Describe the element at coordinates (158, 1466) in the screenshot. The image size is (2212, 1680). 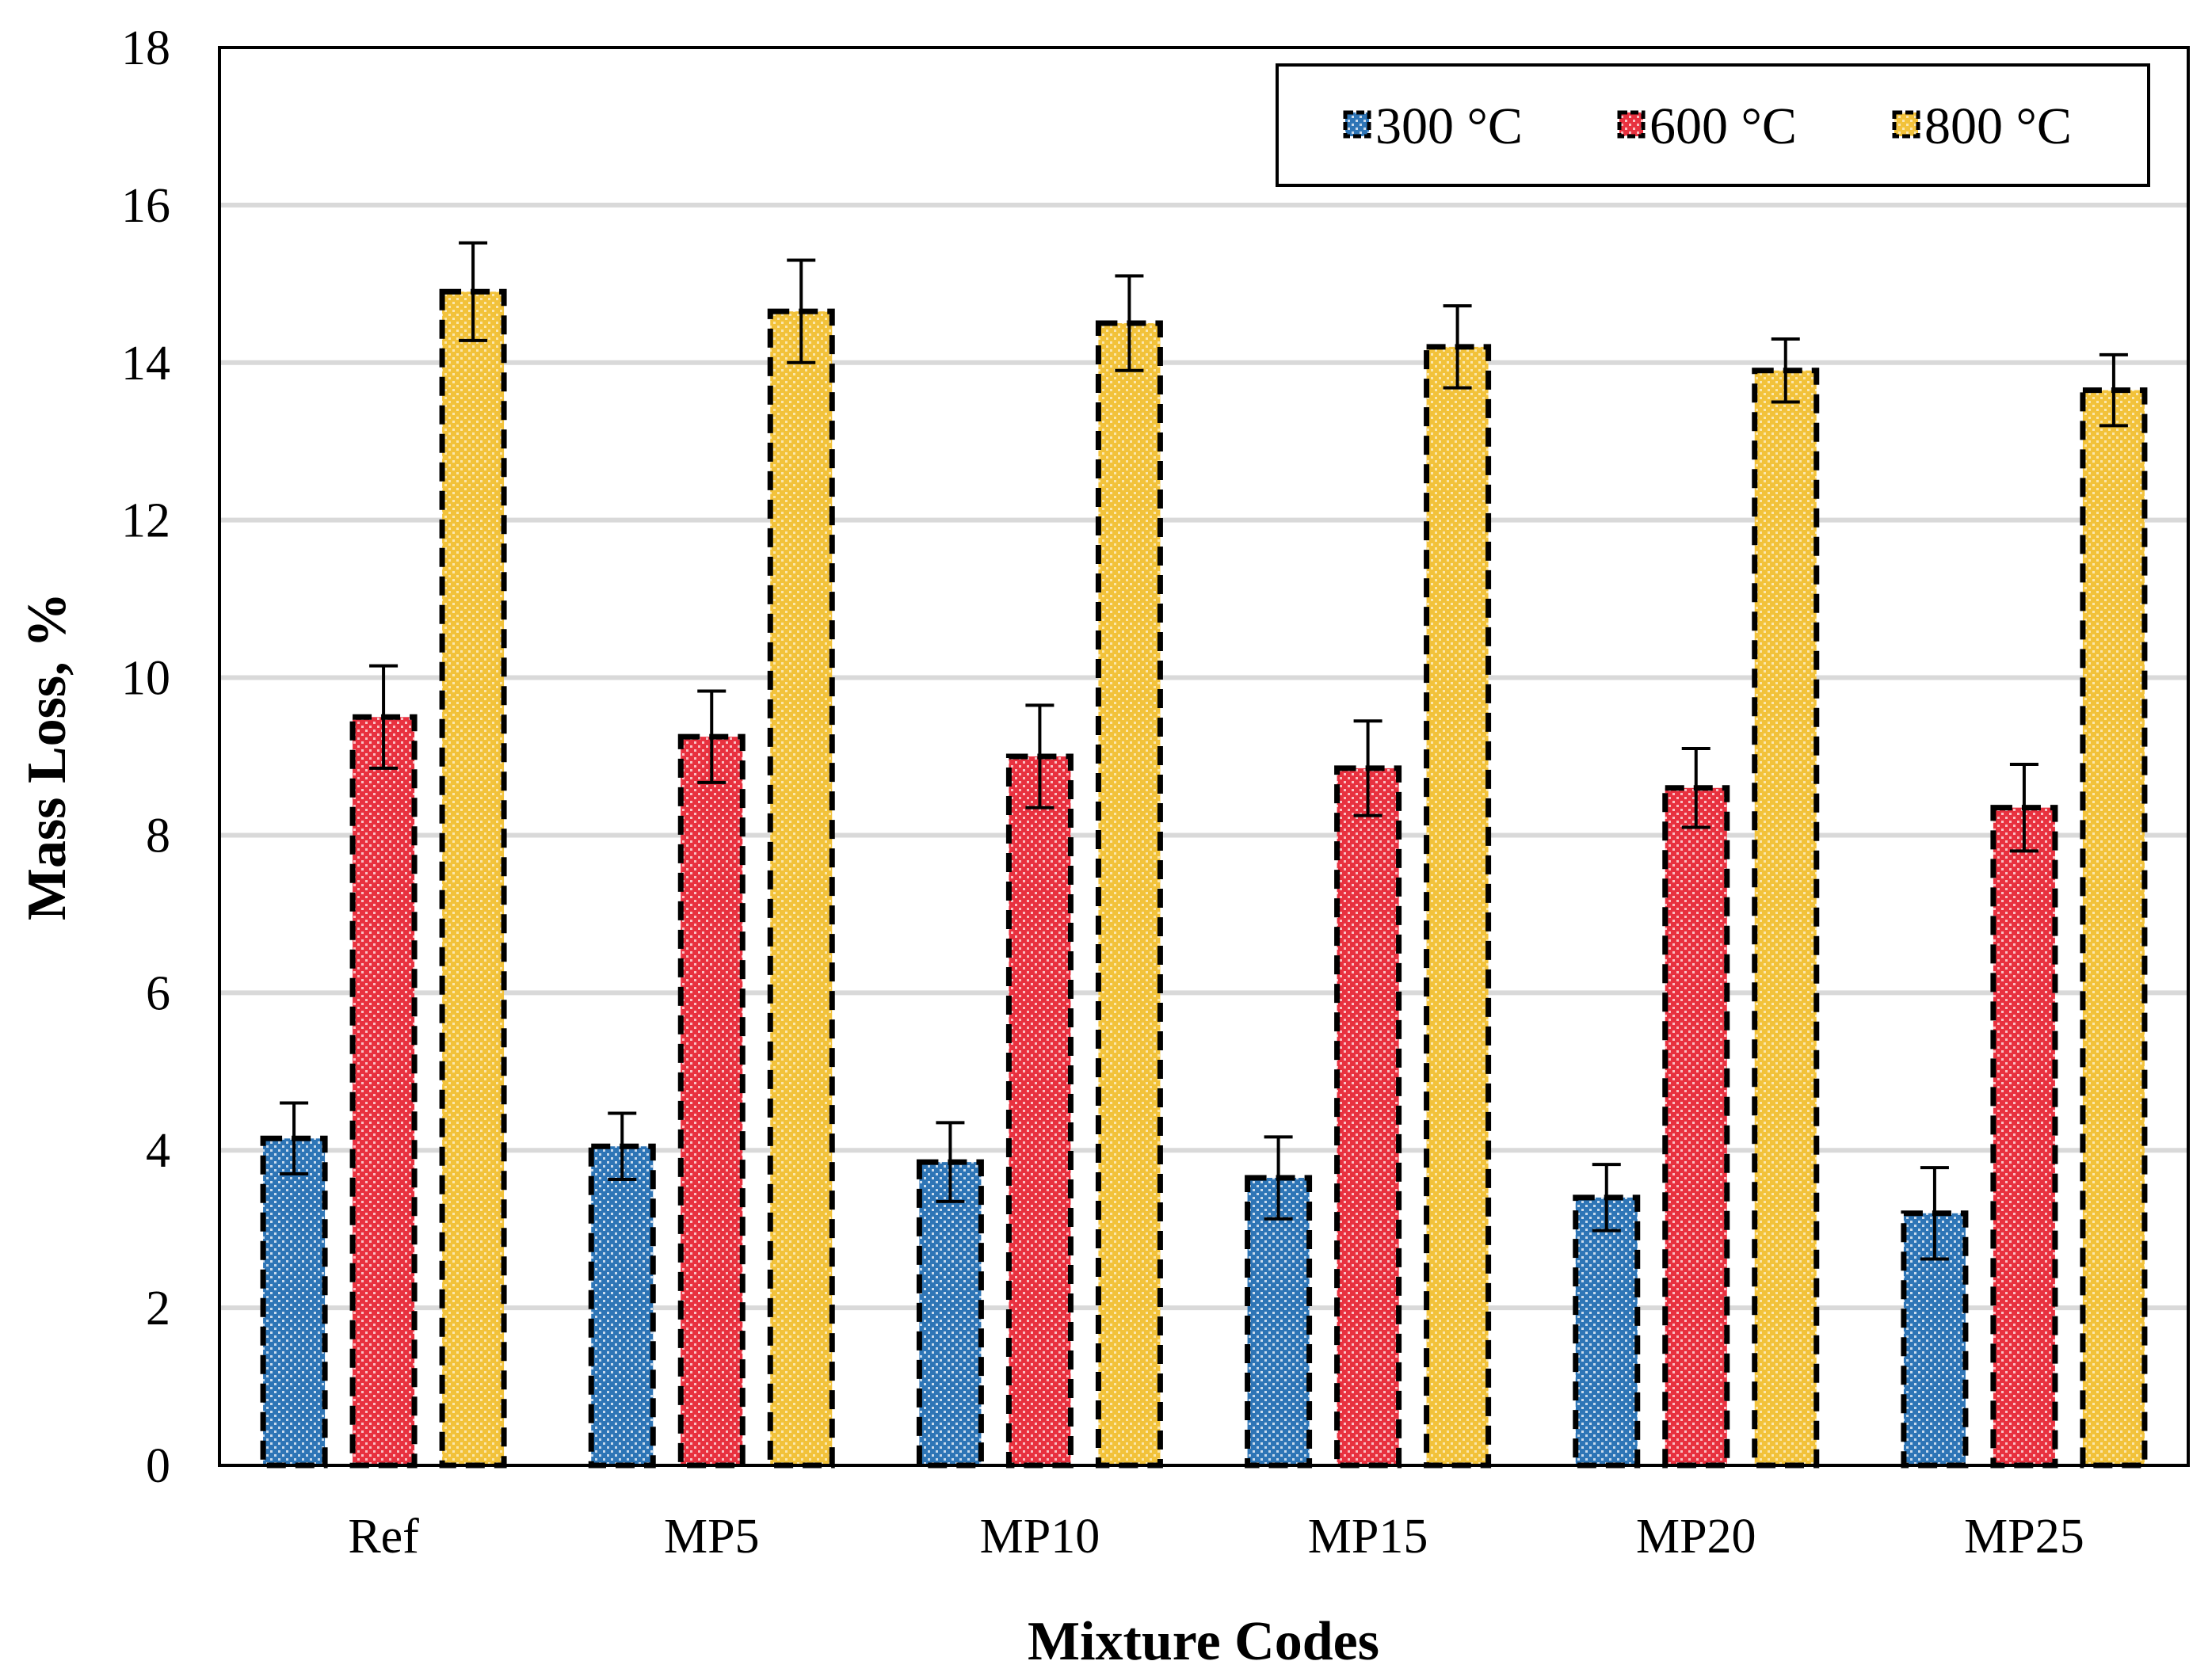
I see `y-tick-label: 0` at that location.